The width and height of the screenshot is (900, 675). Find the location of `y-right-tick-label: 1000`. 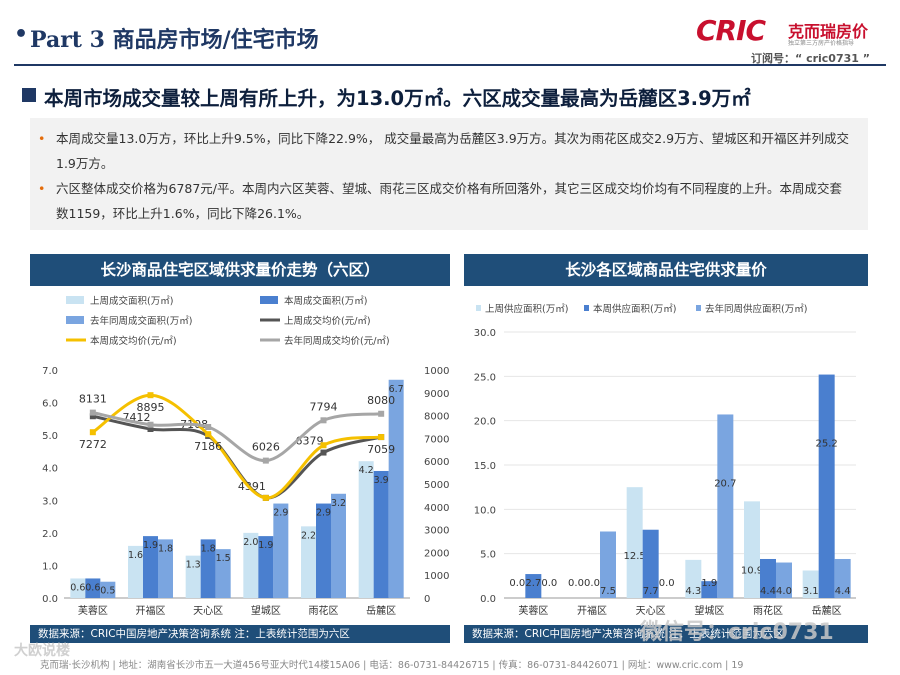

y-right-tick-label: 1000 is located at coordinates (436, 576).